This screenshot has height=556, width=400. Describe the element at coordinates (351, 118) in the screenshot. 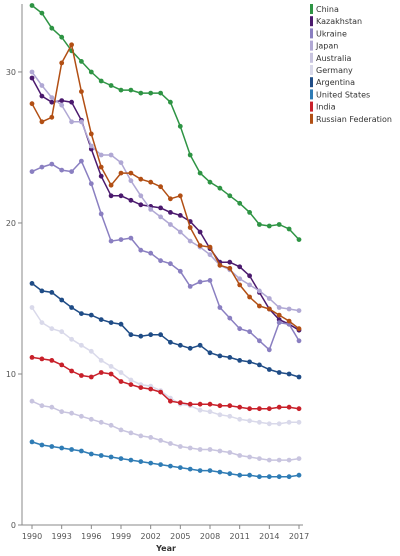

I see `legend-item-russian-federation: Russian Federation` at that location.